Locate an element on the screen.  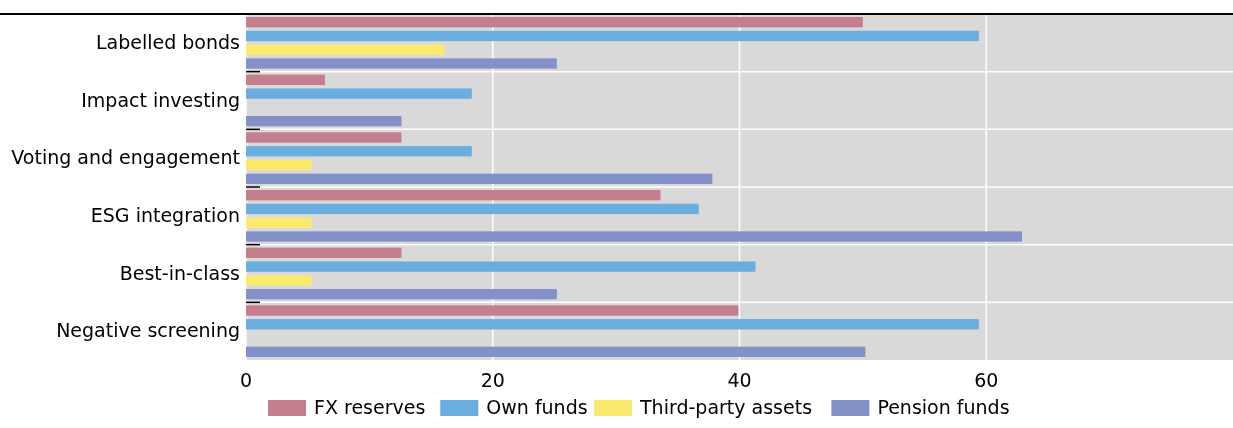
x-tick-label: 40 is located at coordinates (739, 380).